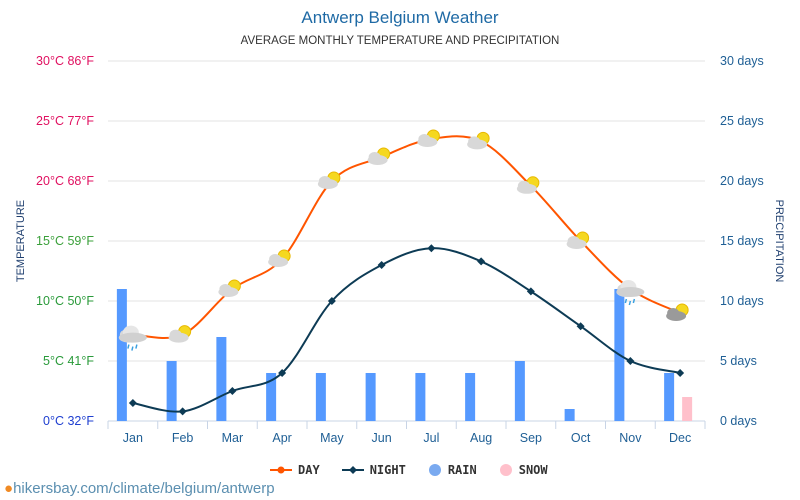 This screenshot has width=800, height=500. Describe the element at coordinates (68, 361) in the screenshot. I see `left-tick-label: 5°C 41°F` at that location.